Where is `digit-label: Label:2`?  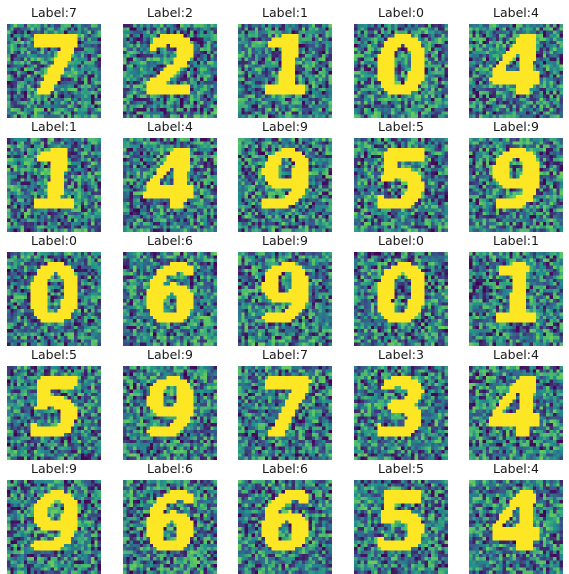
digit-label: Label:2 is located at coordinates (170, 12).